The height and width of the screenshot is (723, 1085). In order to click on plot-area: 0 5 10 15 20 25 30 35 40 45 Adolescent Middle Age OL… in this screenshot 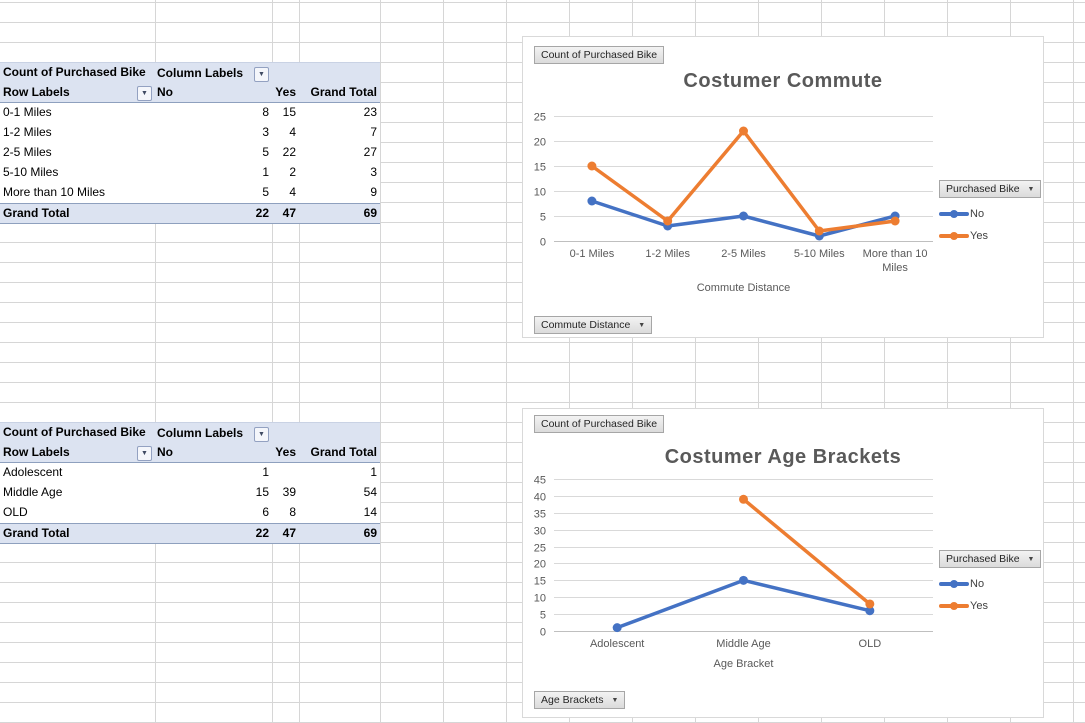, I will do `click(733, 562)`.